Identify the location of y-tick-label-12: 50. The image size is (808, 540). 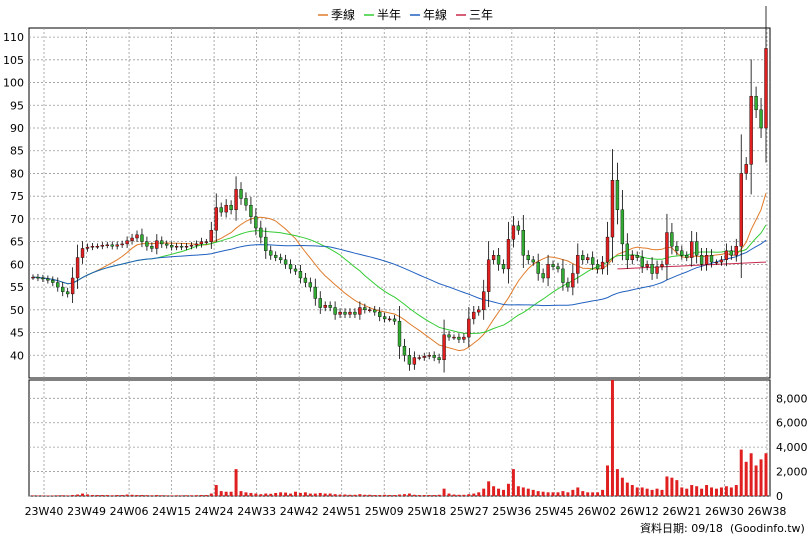
(17, 310).